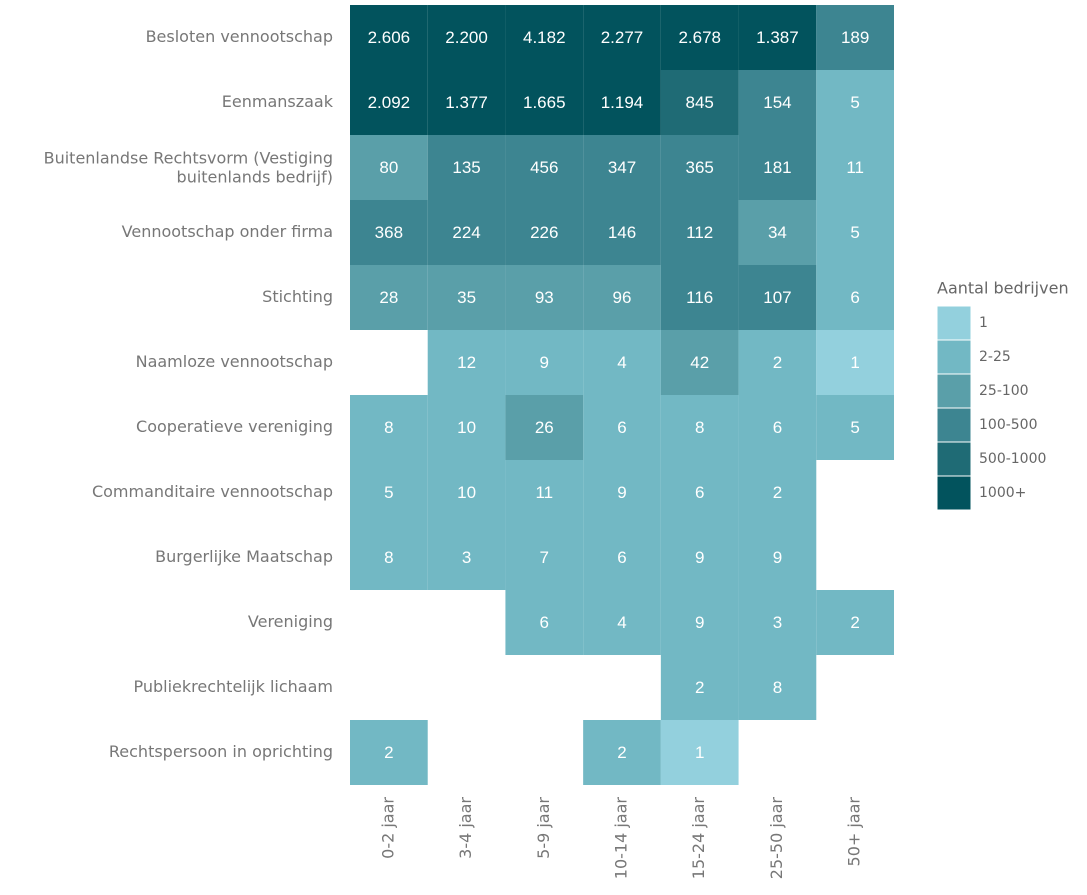  I want to click on cell-label: 181, so click(777, 167).